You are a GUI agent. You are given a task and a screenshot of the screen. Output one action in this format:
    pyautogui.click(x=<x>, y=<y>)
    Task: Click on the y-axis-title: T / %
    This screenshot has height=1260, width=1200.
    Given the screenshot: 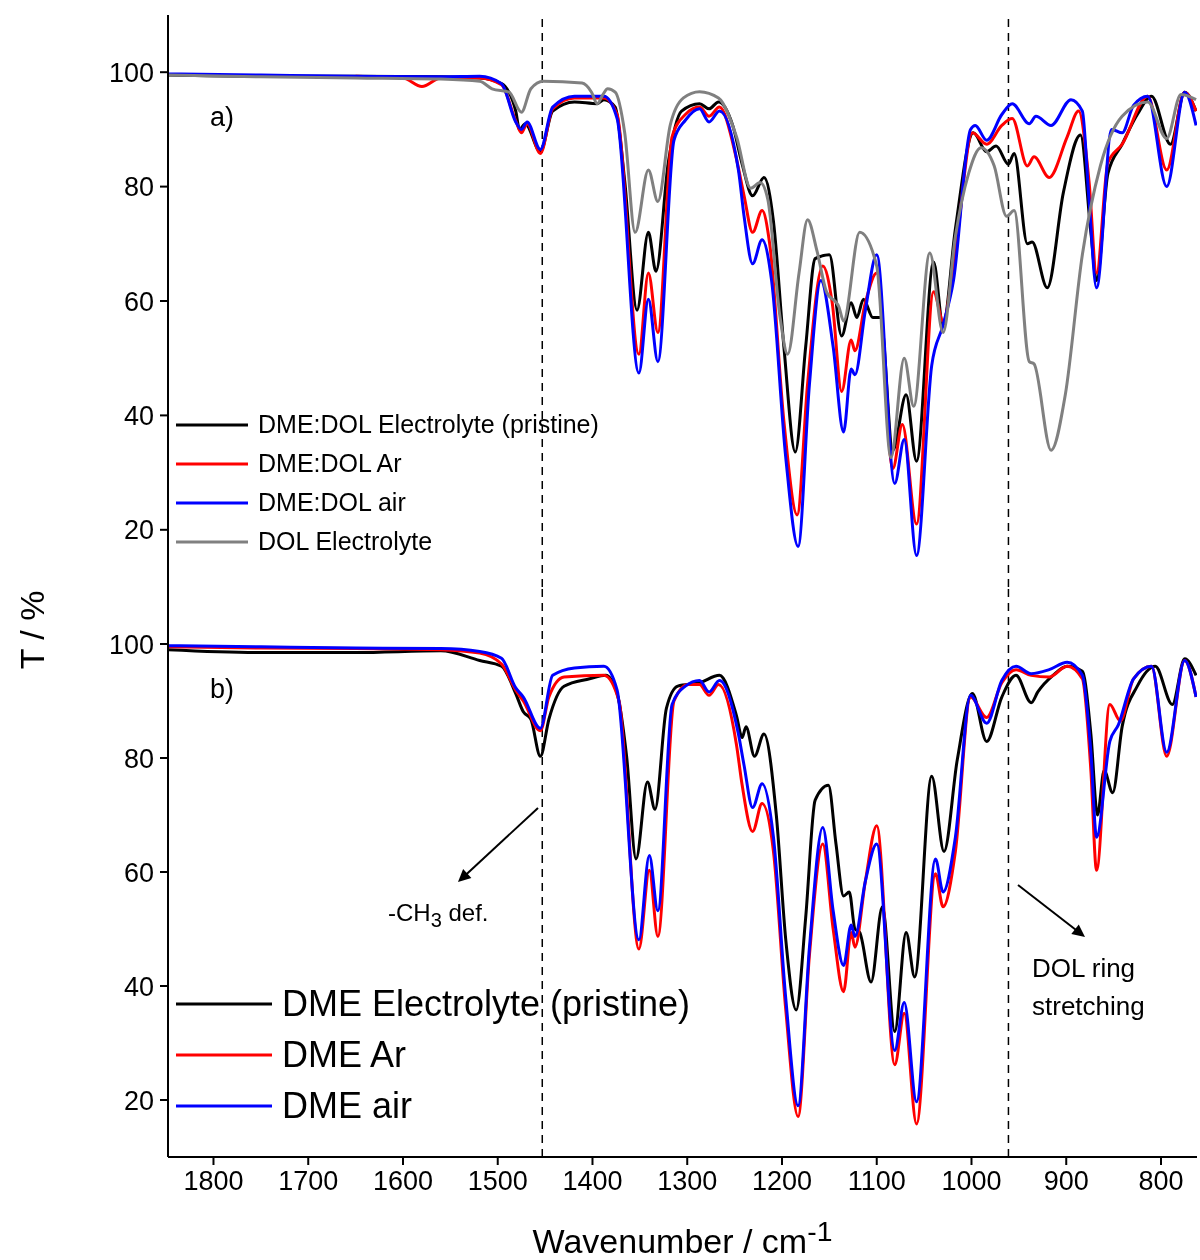 What is the action you would take?
    pyautogui.click(x=32, y=630)
    